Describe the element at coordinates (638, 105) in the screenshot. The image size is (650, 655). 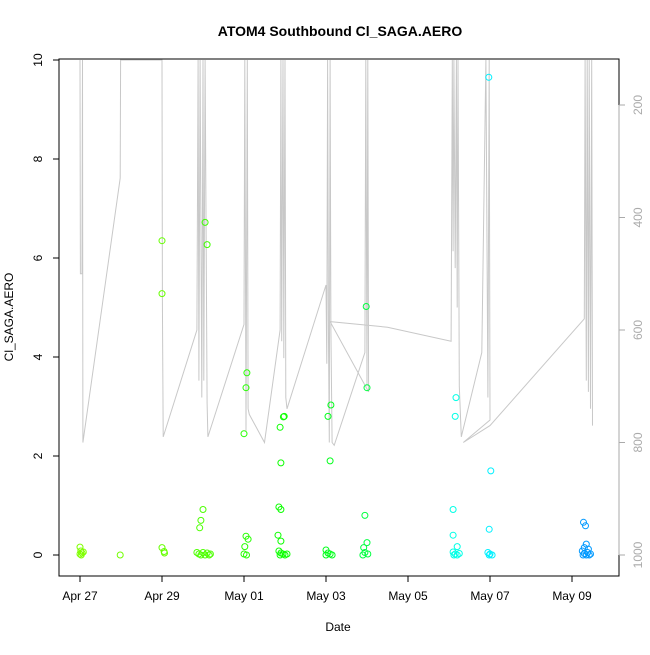
I see `y2-tick-label: 200` at that location.